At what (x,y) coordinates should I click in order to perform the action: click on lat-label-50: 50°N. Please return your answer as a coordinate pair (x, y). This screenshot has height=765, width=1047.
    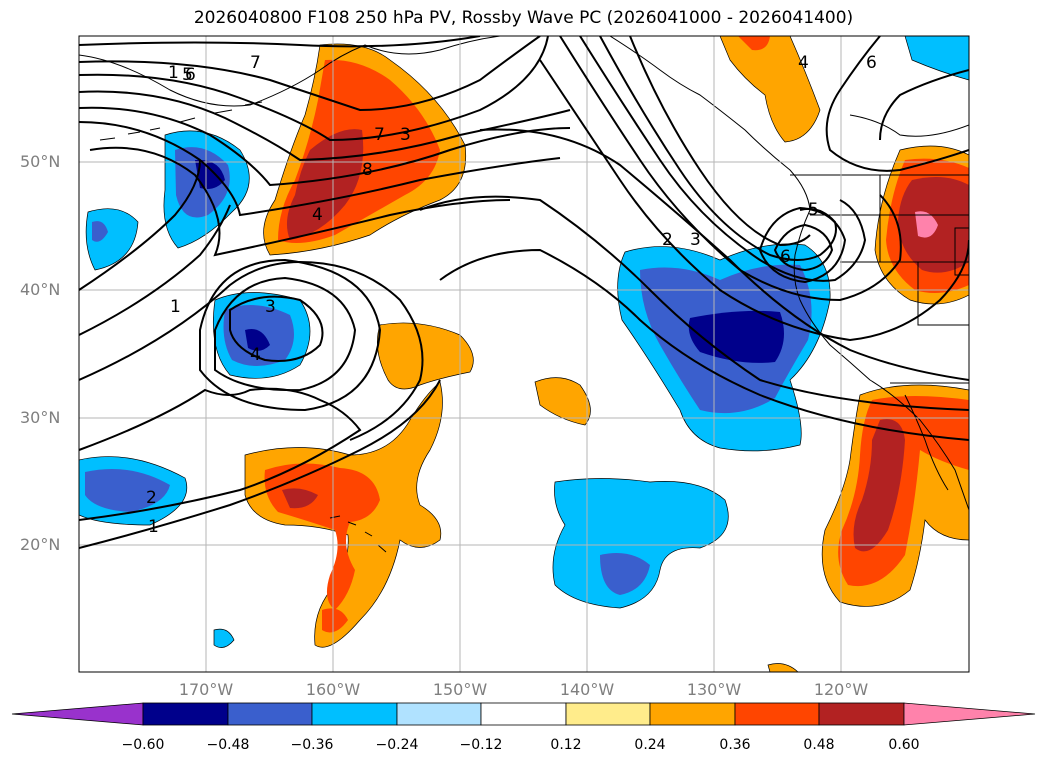
    Looking at the image, I should click on (40, 161).